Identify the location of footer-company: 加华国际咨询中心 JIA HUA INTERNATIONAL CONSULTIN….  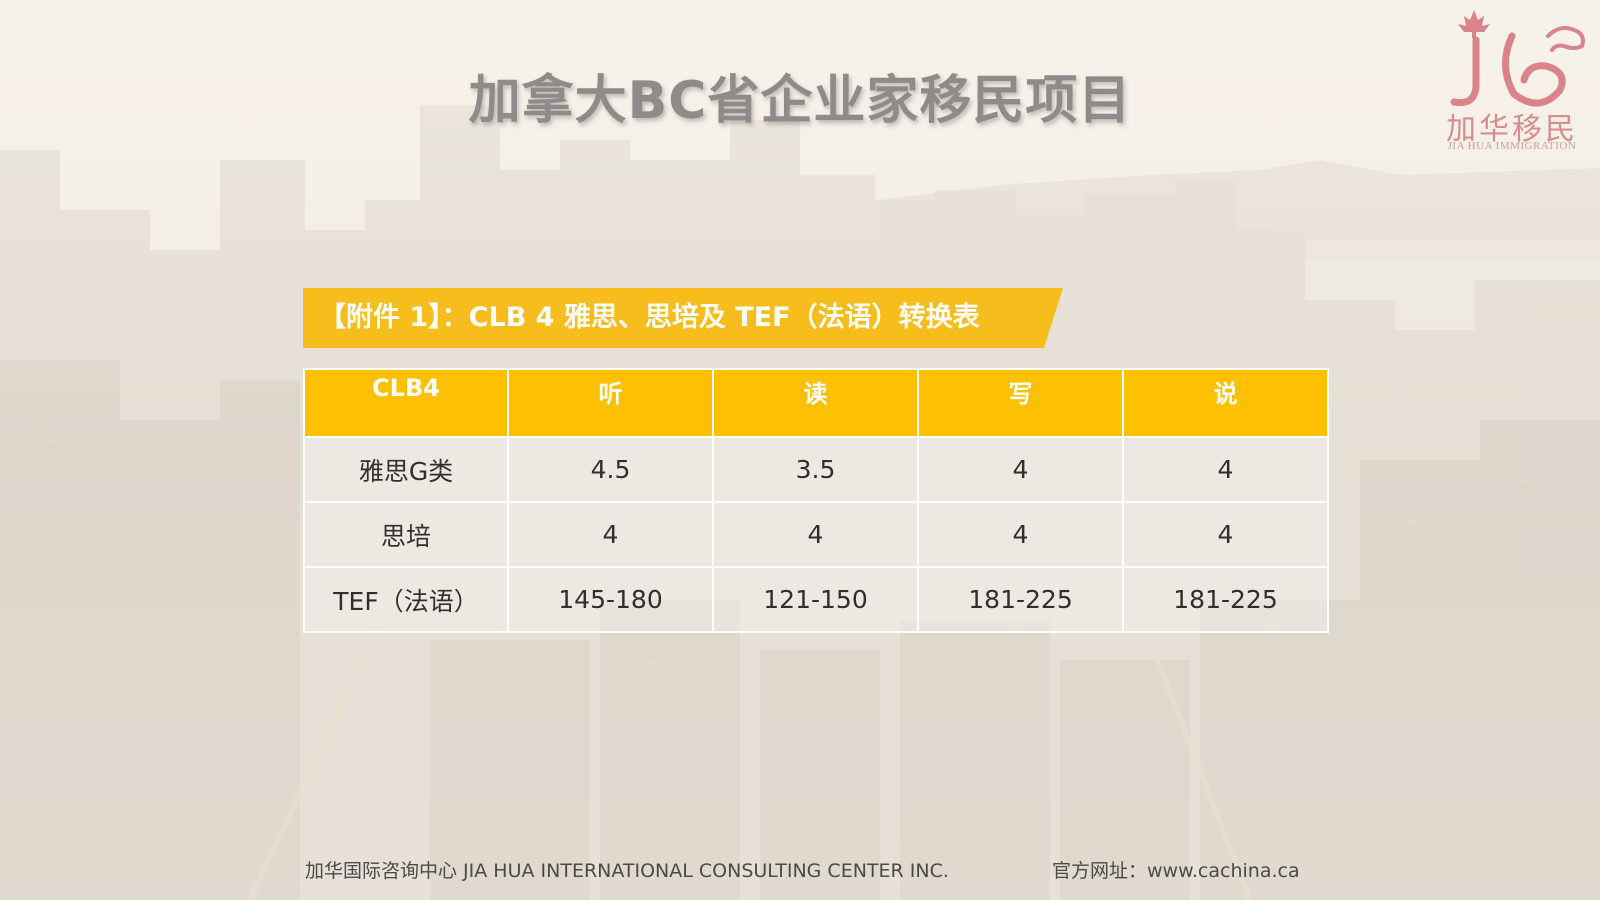
(627, 871).